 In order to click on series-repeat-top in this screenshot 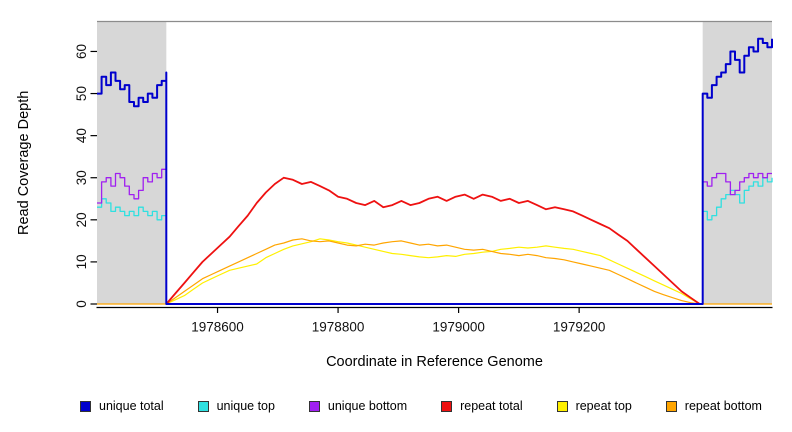, I will do `click(433, 271)`.